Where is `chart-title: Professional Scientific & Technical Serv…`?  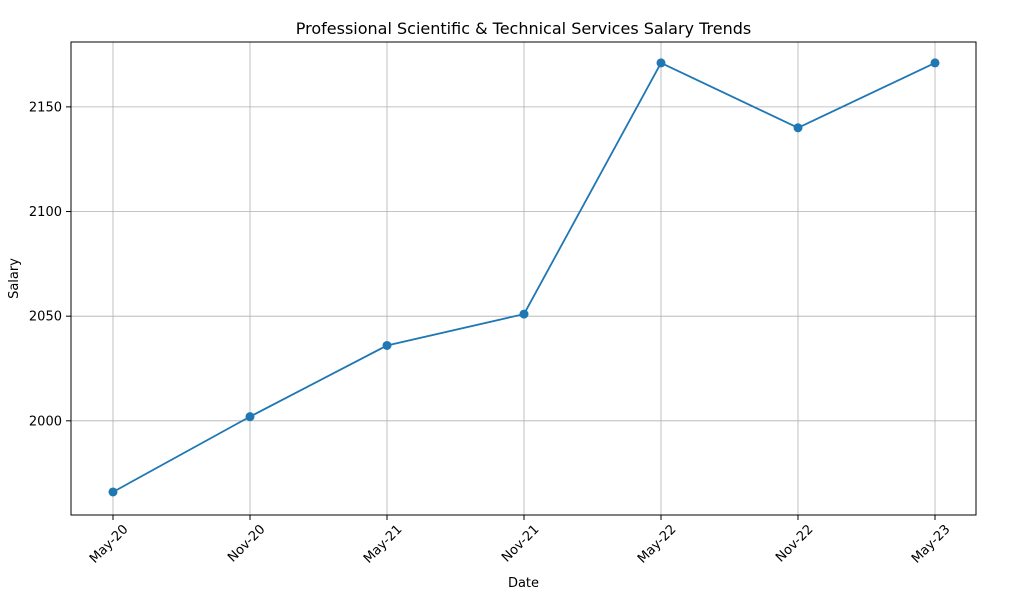
chart-title: Professional Scientific & Technical Serv… is located at coordinates (523, 28).